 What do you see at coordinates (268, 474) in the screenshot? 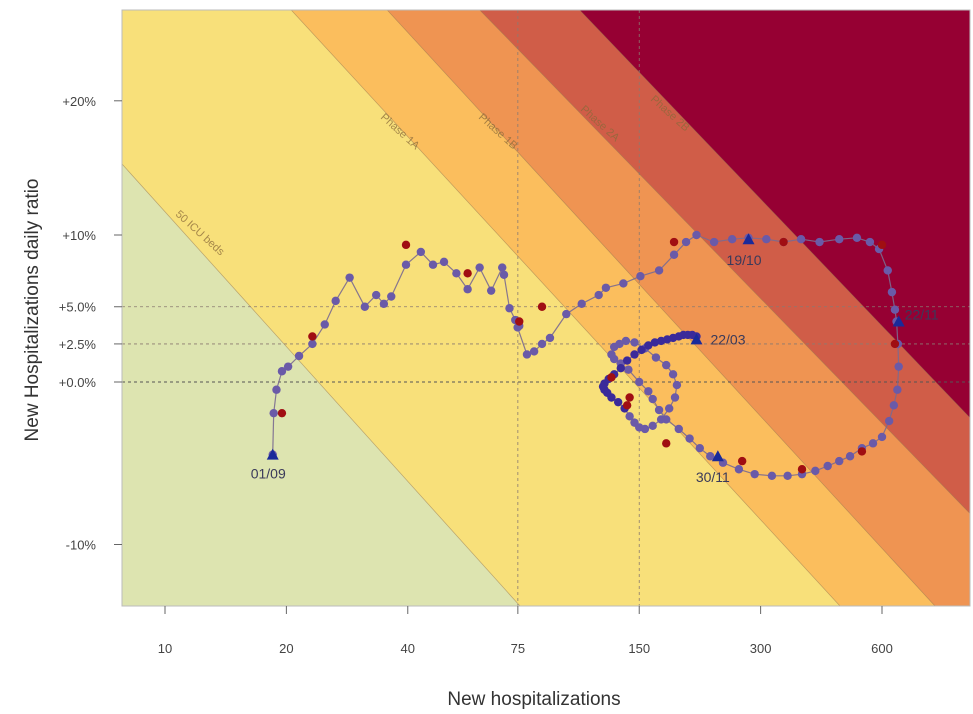
I see `date-marker-label: 01/09` at bounding box center [268, 474].